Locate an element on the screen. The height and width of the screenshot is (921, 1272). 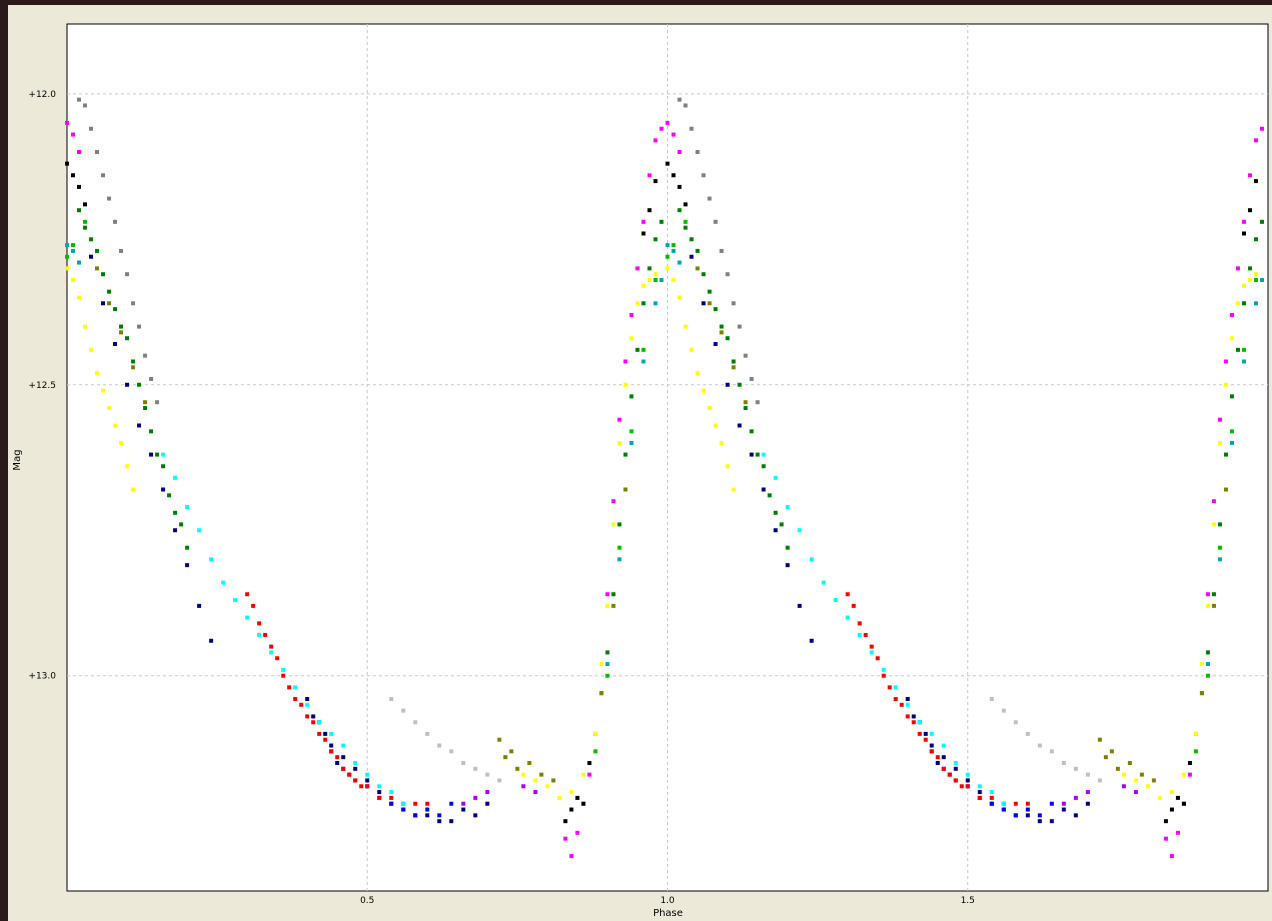
y-tick-label: +12.5 is located at coordinates (42, 386).